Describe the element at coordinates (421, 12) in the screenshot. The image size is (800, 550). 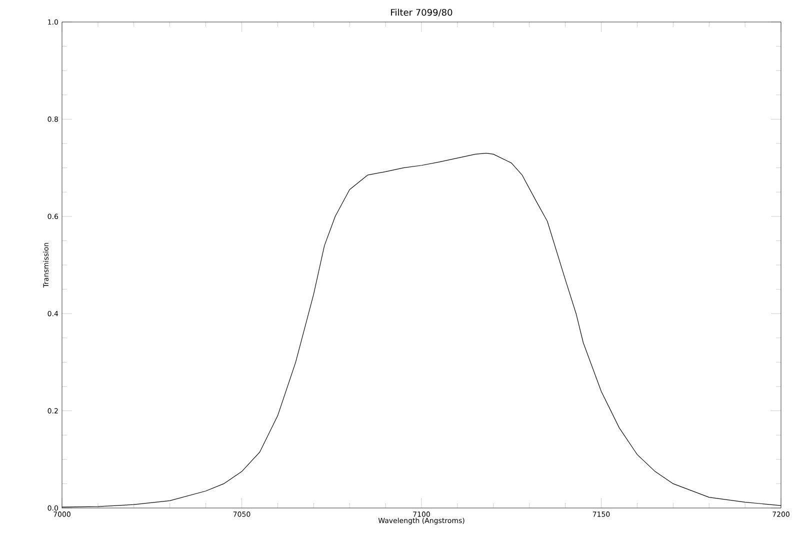
I see `chart-title: Filter 7099/80` at that location.